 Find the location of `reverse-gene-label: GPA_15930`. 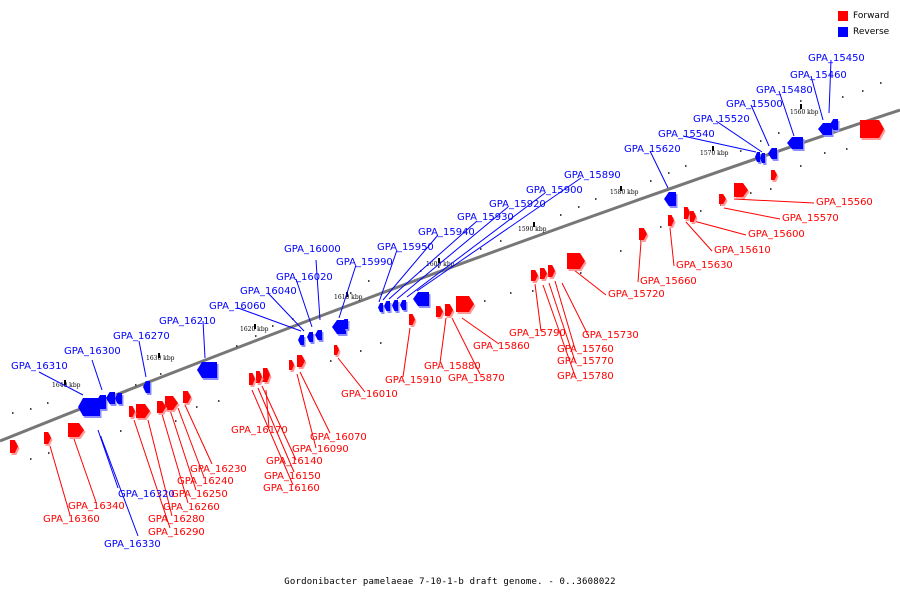

reverse-gene-label: GPA_15930 is located at coordinates (485, 217).